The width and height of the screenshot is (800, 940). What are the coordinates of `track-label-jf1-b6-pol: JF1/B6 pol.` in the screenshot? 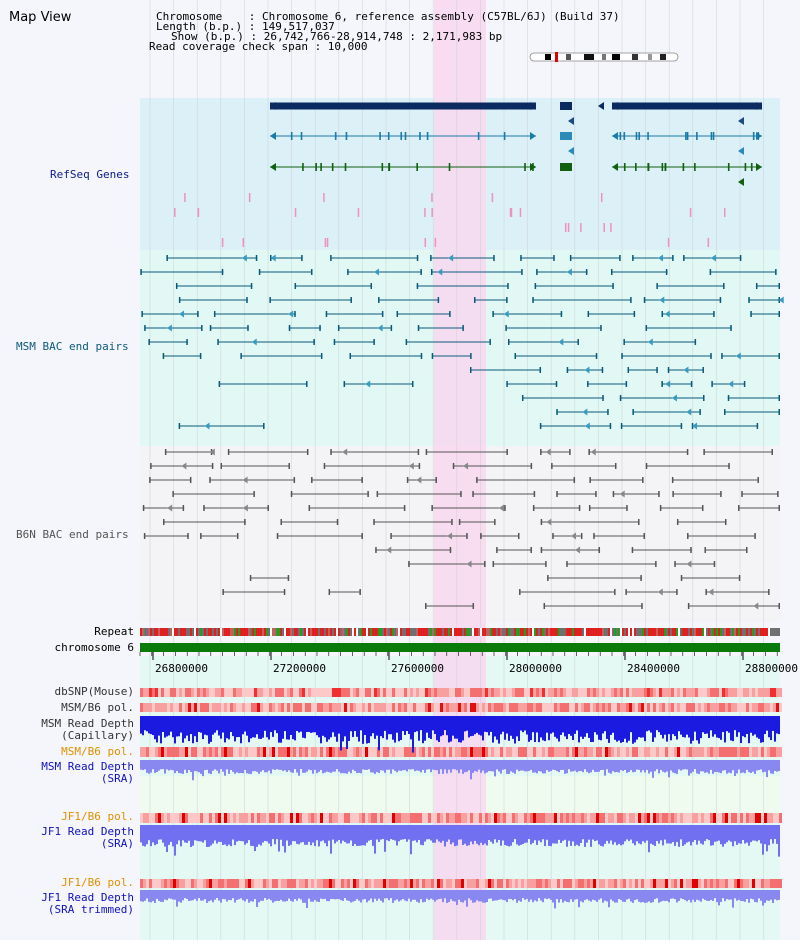 It's located at (97, 816).